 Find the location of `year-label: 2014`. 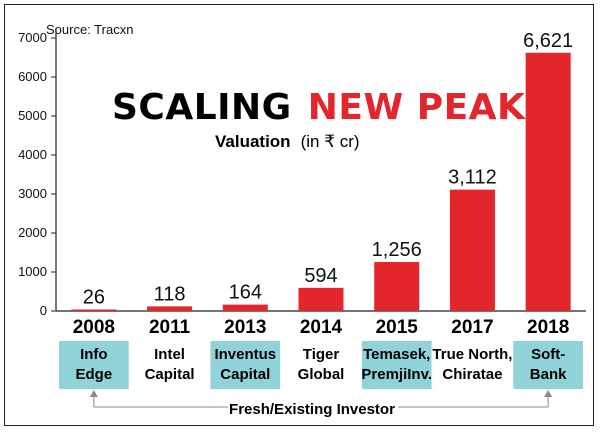

year-label: 2014 is located at coordinates (321, 327).